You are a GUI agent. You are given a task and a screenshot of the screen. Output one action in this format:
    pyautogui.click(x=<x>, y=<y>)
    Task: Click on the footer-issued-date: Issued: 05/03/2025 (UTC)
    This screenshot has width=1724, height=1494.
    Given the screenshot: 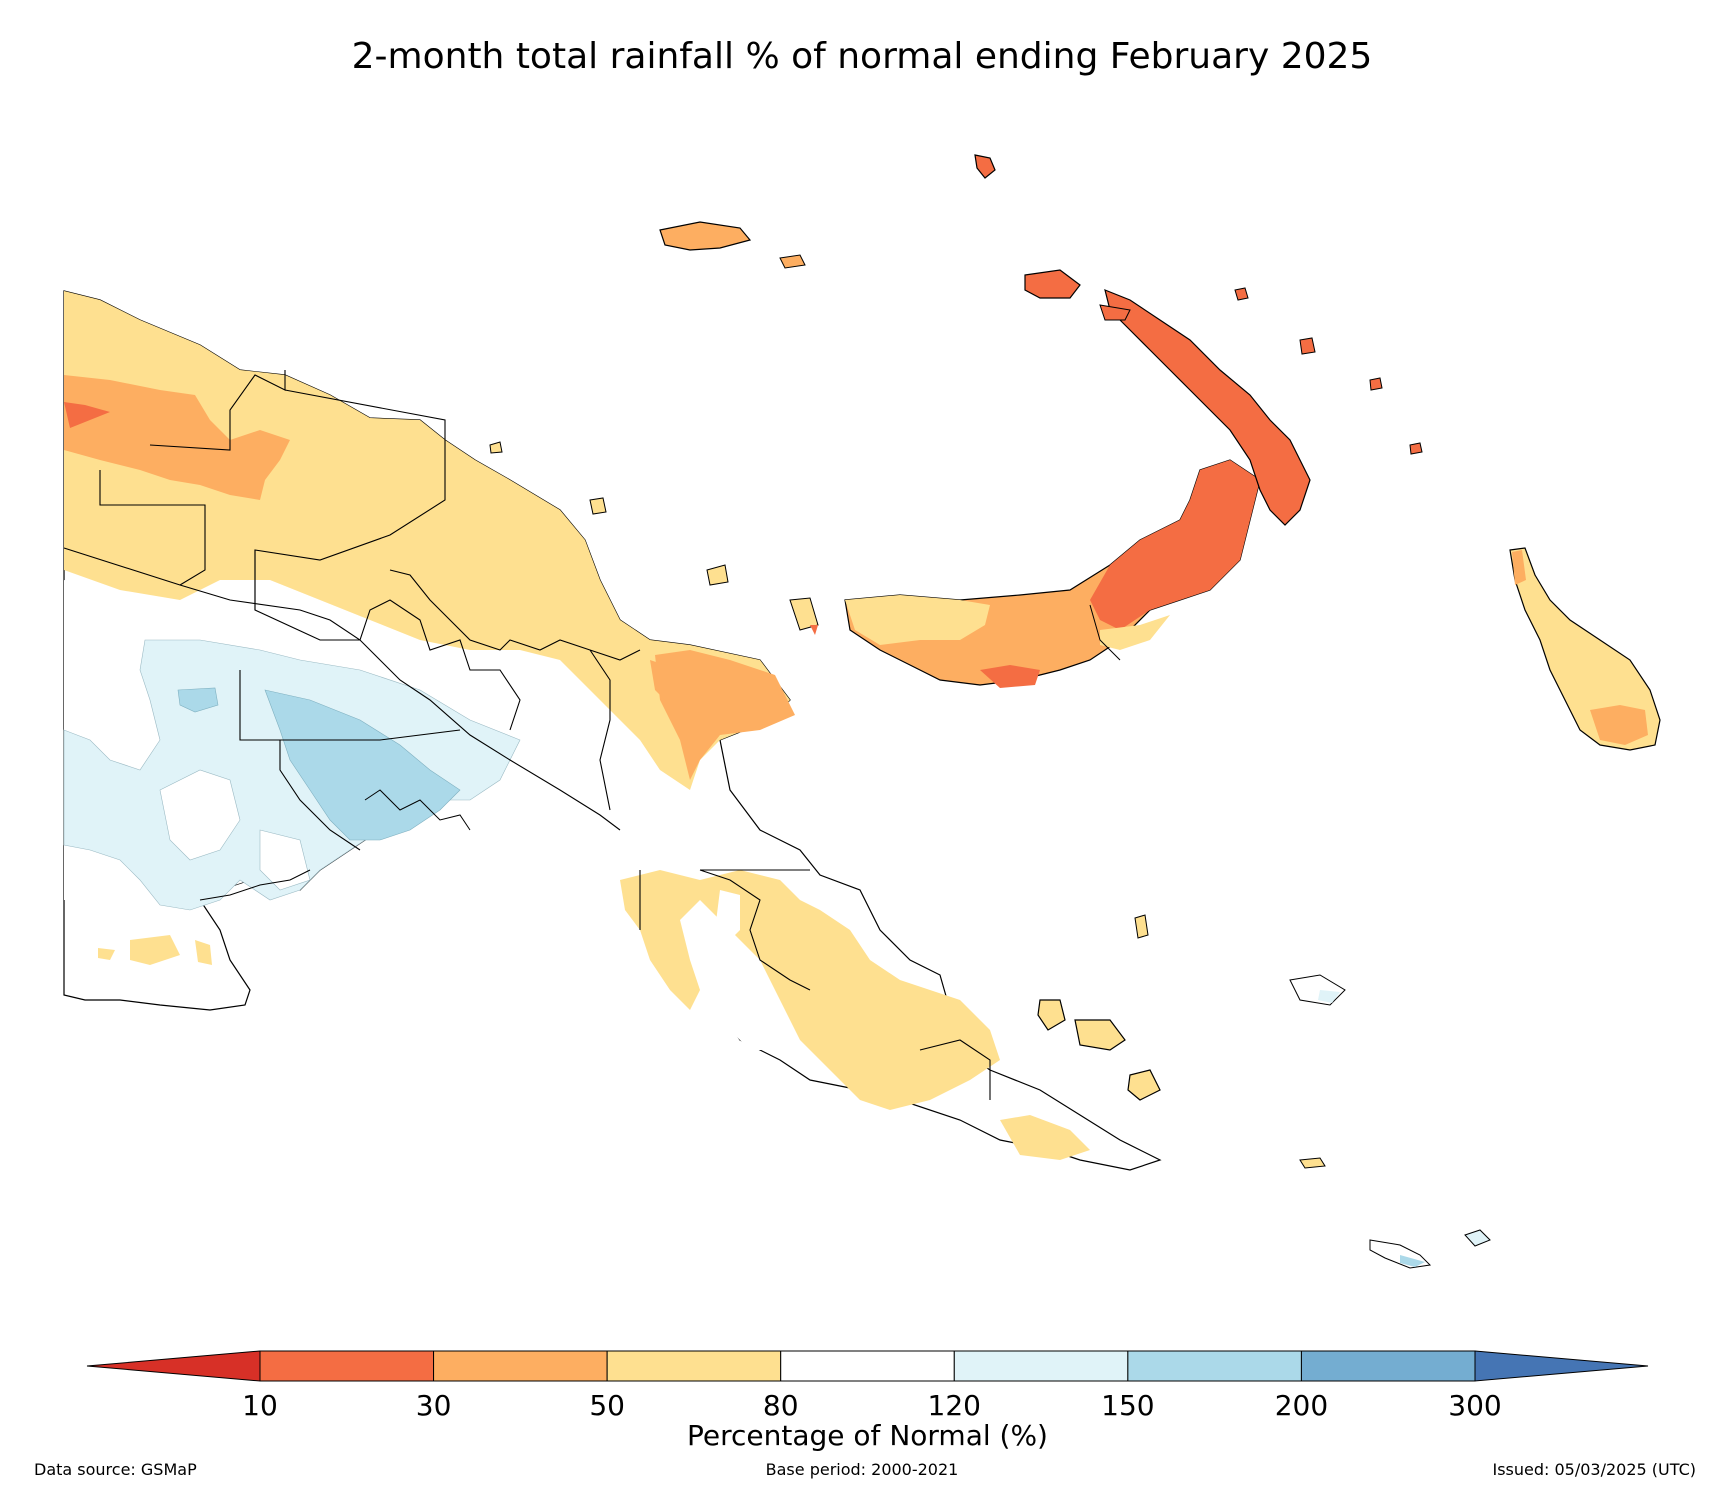 What is the action you would take?
    pyautogui.click(x=1594, y=1469)
    